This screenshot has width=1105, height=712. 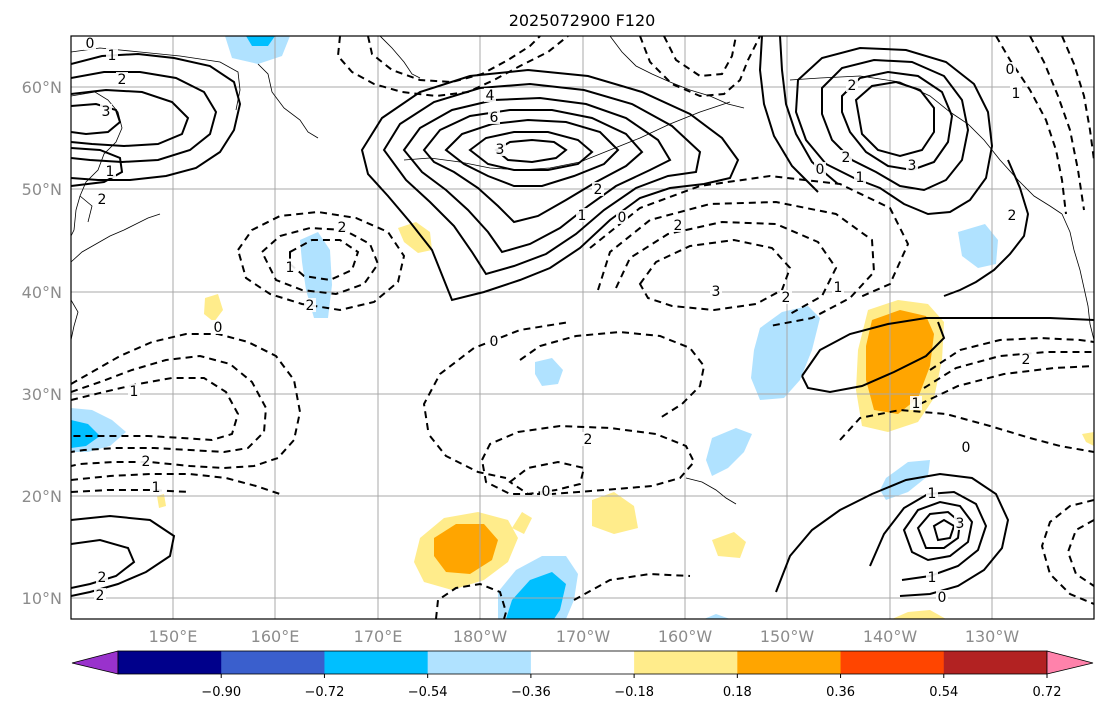 What do you see at coordinates (221, 692) in the screenshot?
I see `colorbar-label: −0.90` at bounding box center [221, 692].